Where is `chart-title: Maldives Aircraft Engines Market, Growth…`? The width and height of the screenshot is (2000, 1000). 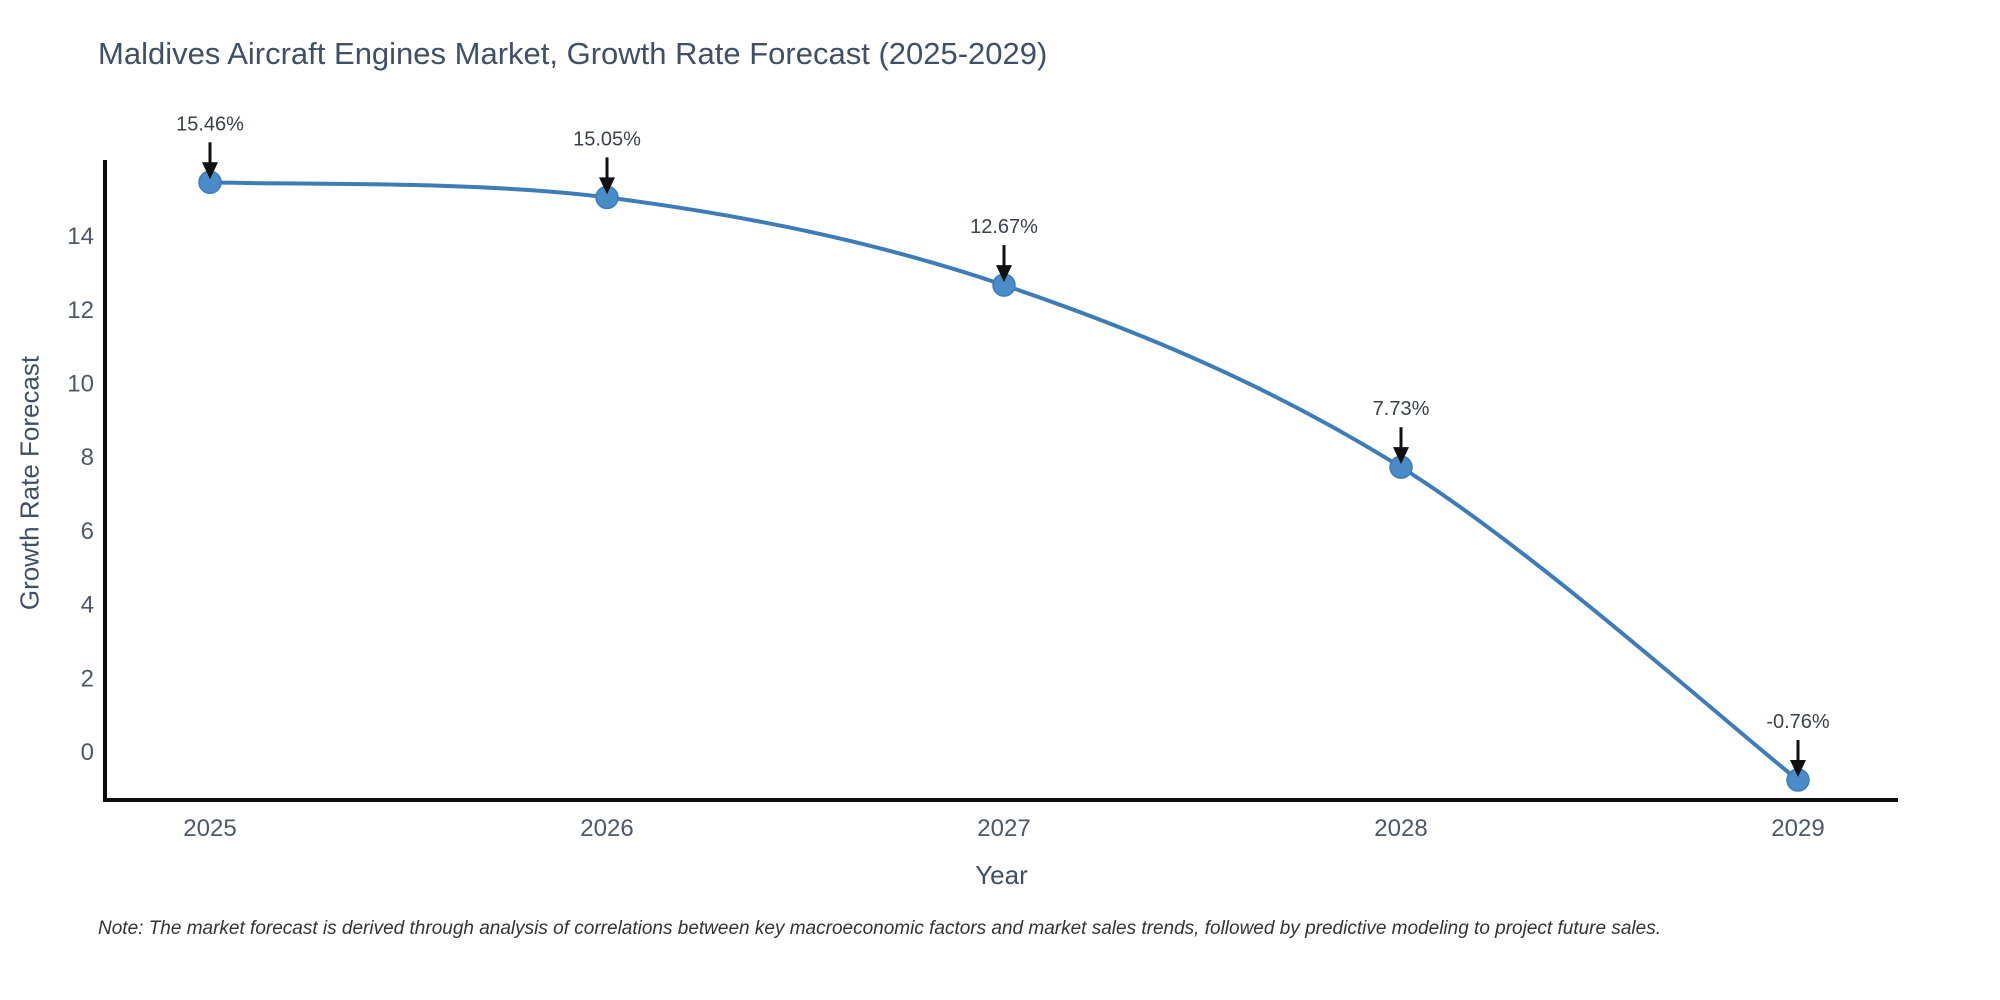
chart-title: Maldives Aircraft Engines Market, Growth… is located at coordinates (573, 53).